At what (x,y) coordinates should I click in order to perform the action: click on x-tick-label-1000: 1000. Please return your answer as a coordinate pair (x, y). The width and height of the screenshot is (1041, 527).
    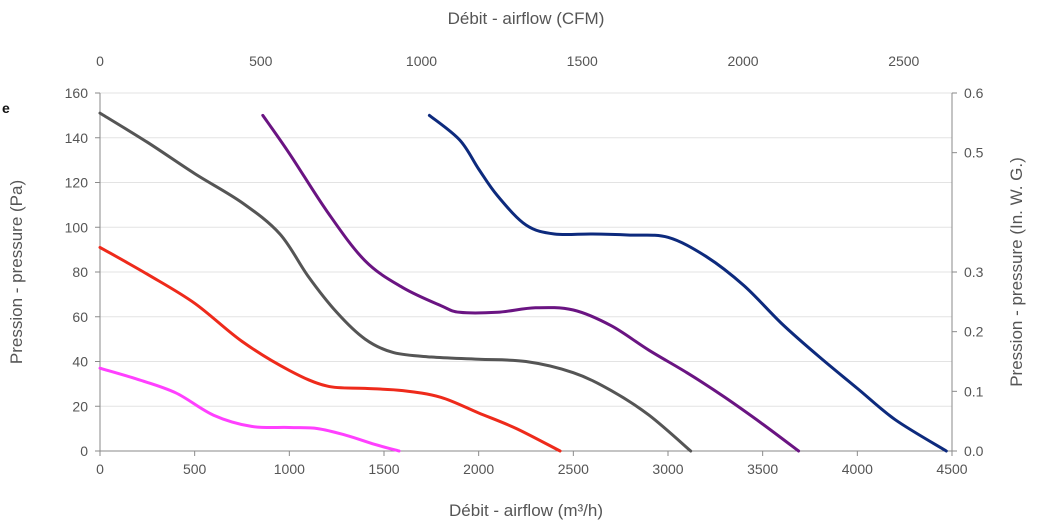
    Looking at the image, I should click on (289, 469).